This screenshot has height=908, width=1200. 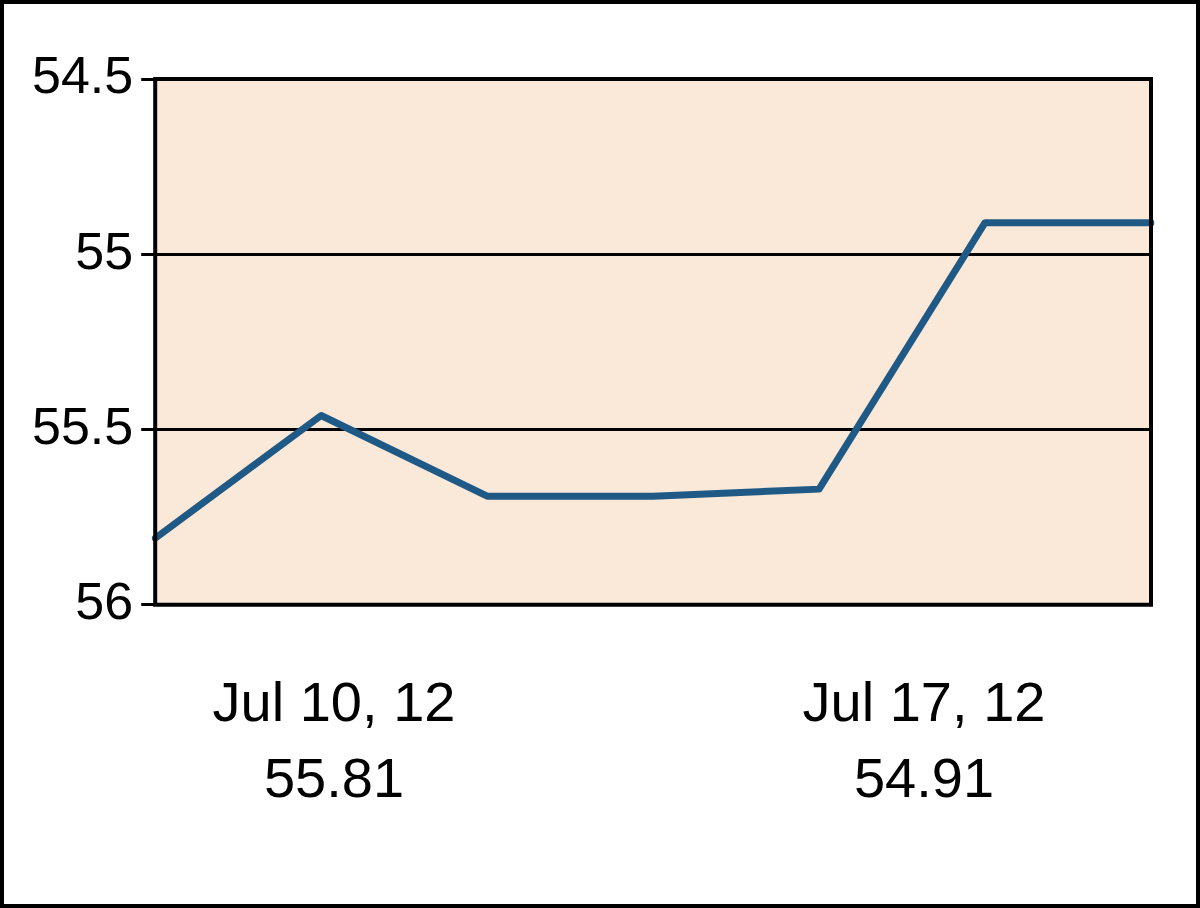 What do you see at coordinates (924, 740) in the screenshot?
I see `text: Jul 17, 12 54.91` at bounding box center [924, 740].